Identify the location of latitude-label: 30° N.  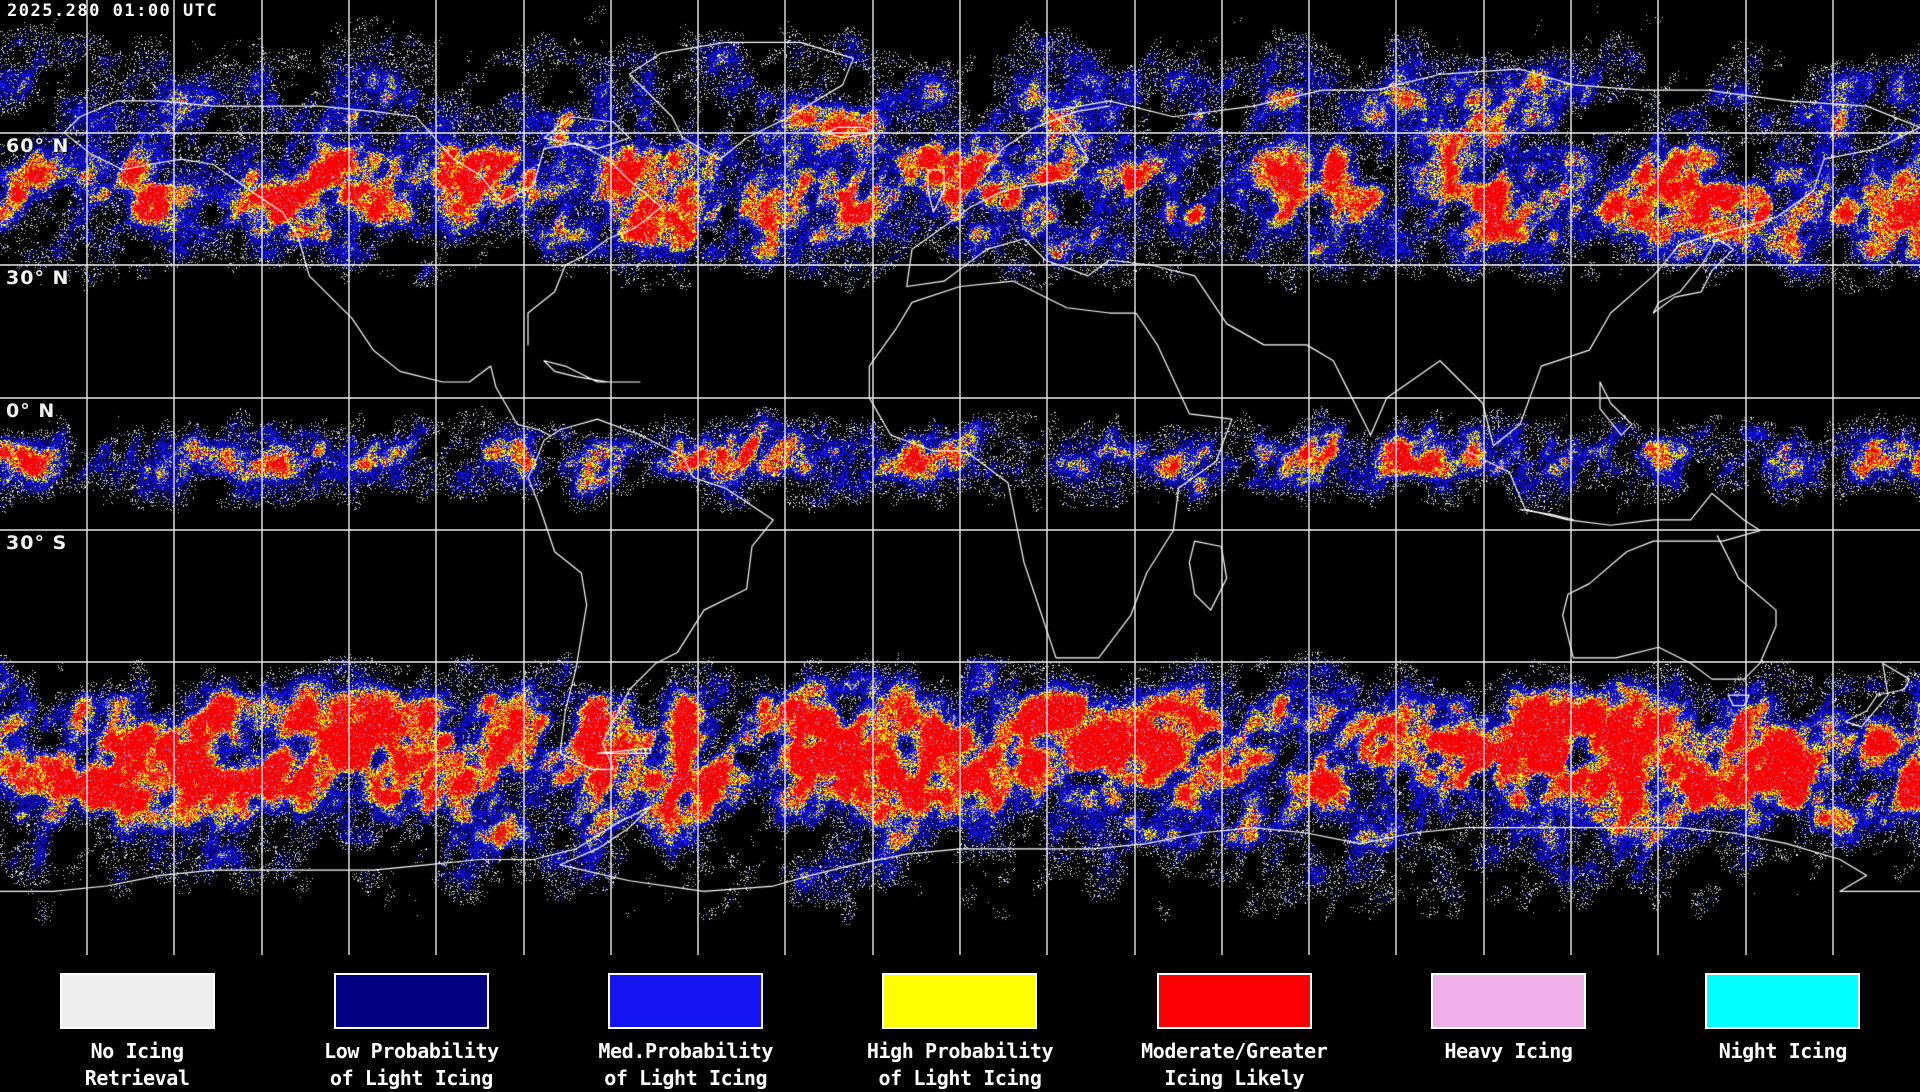
(38, 278).